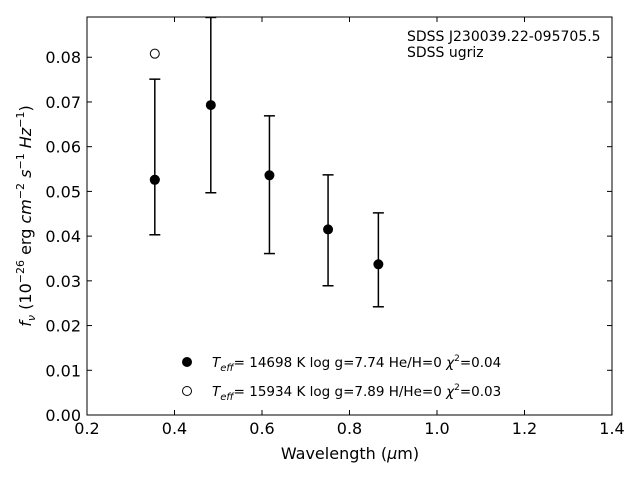  Describe the element at coordinates (350, 453) in the screenshot. I see `x-axis-title: Wavelength (μm)` at that location.